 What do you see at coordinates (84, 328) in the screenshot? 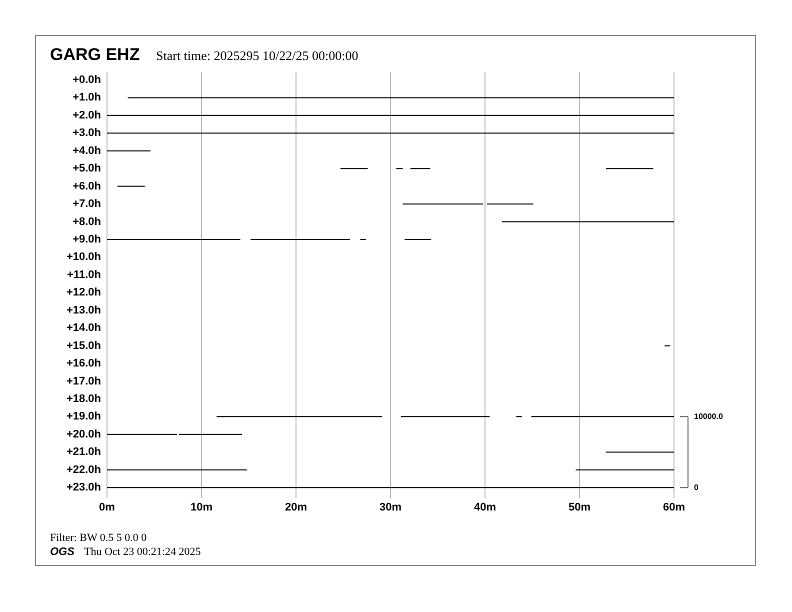
I see `y-tick-label: +14.0h` at bounding box center [84, 328].